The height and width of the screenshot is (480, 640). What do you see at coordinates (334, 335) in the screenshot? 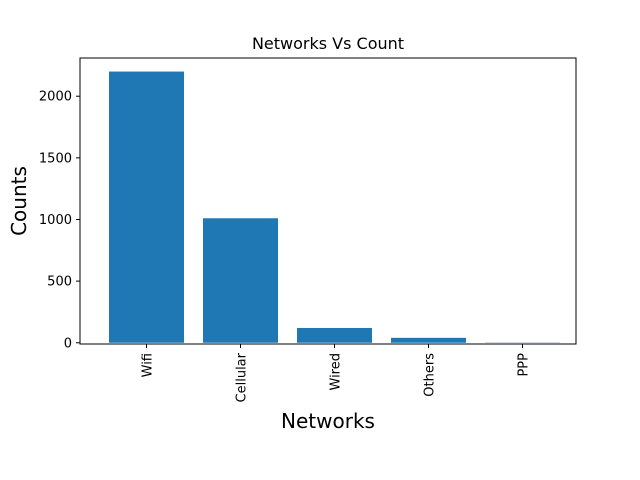
I see `bar-wired` at bounding box center [334, 335].